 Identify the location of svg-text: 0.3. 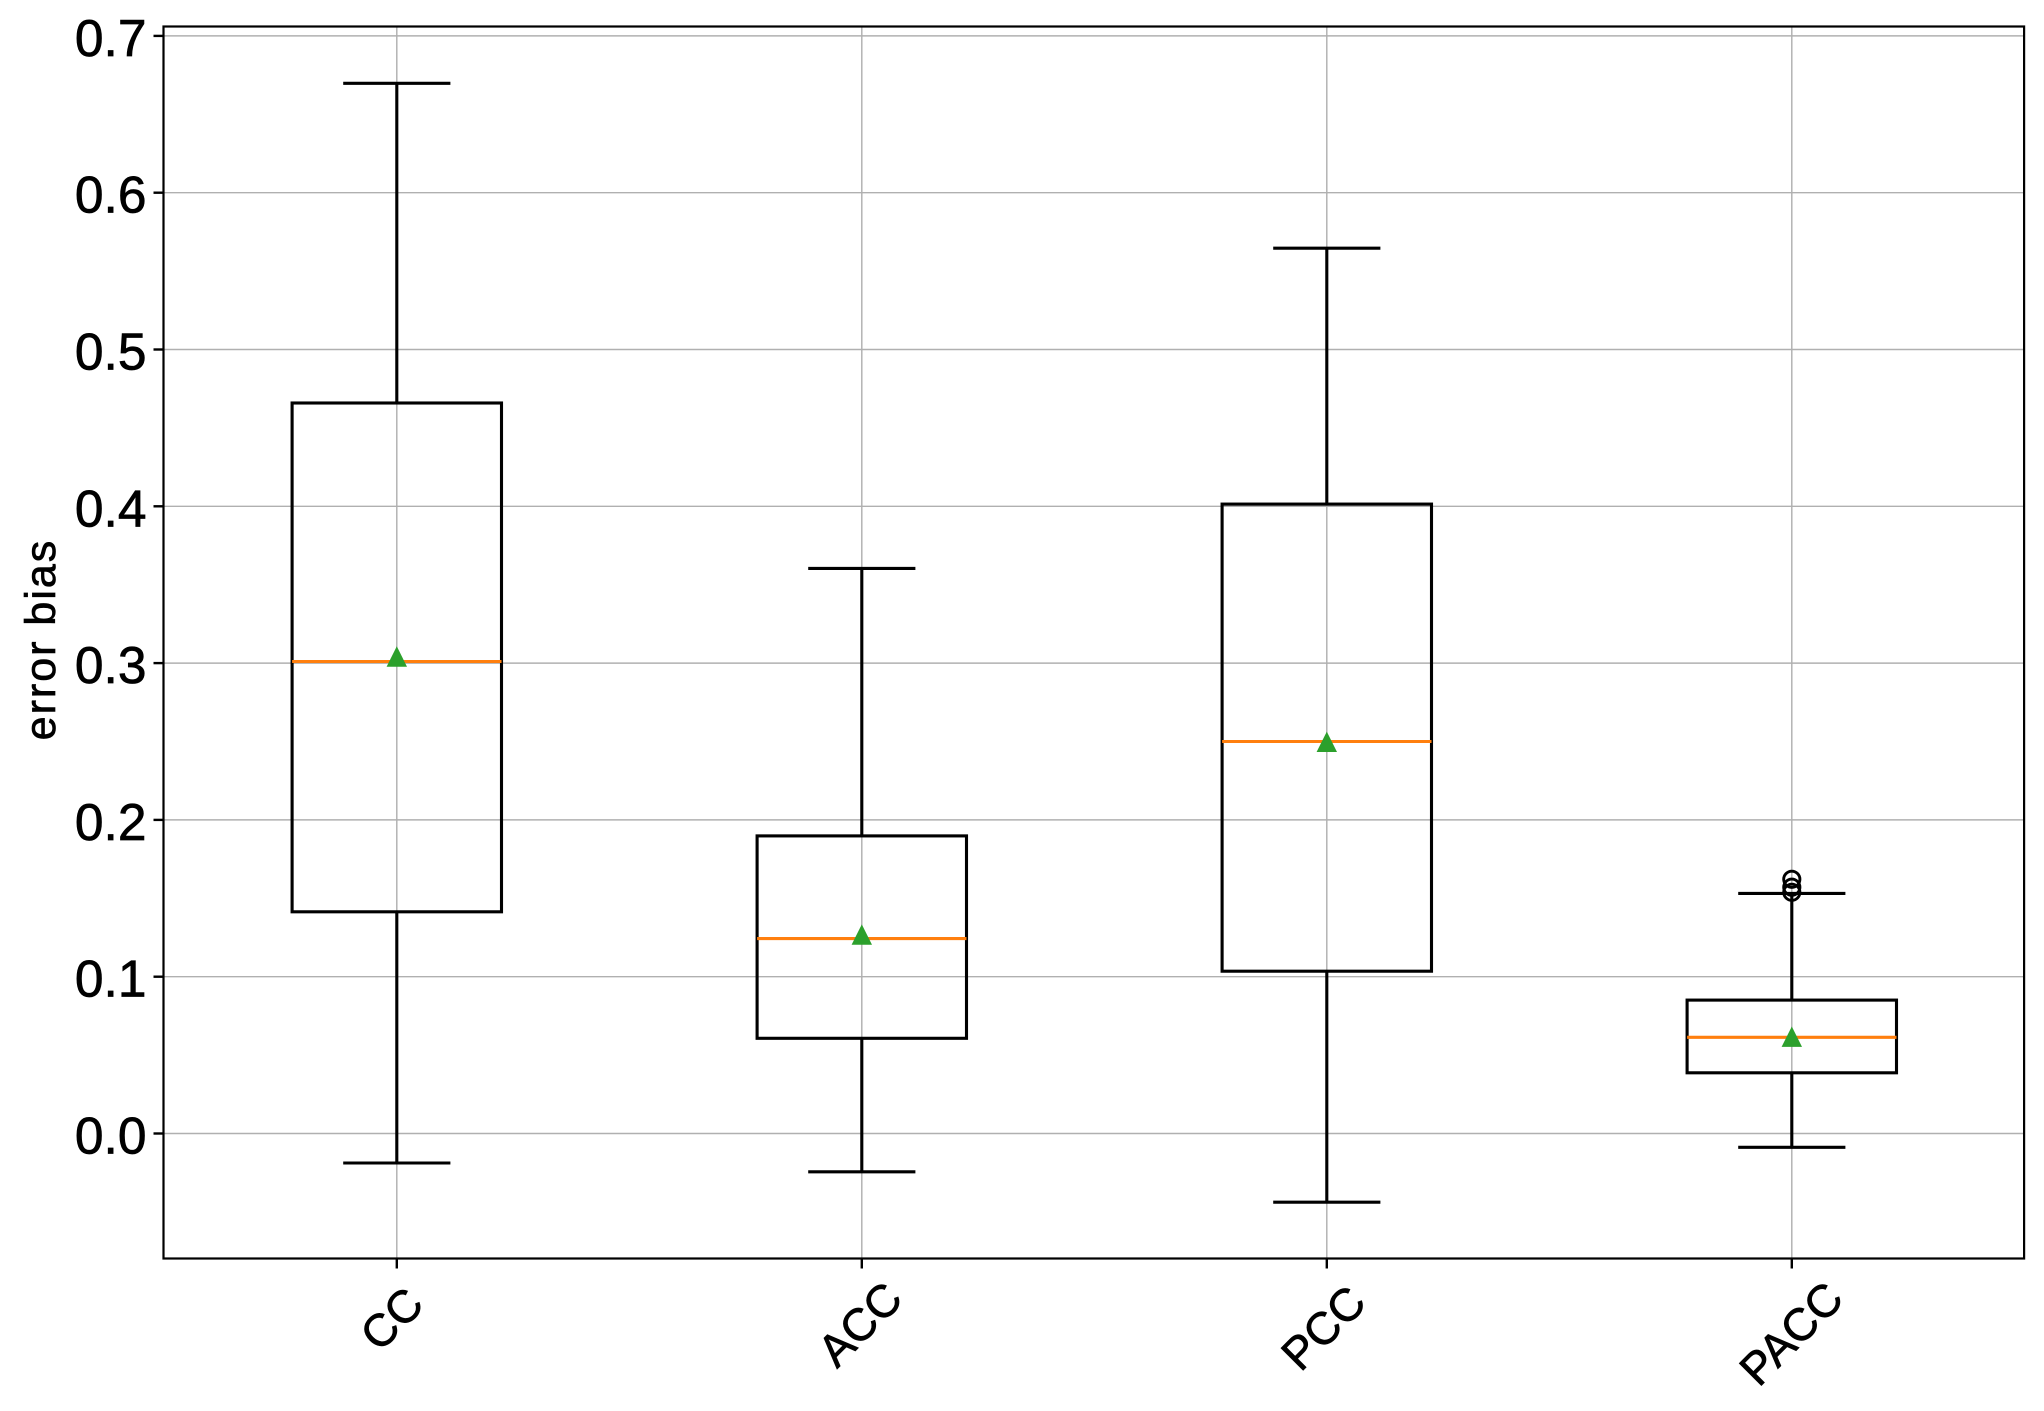
(111, 665).